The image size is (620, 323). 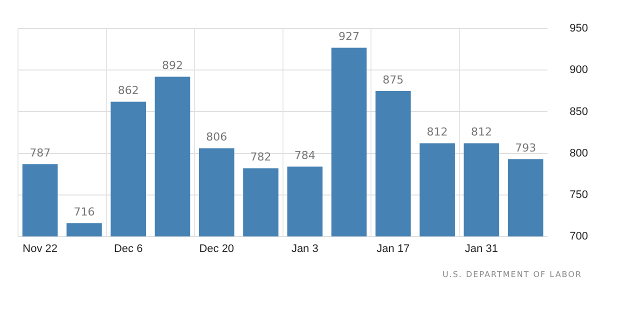 What do you see at coordinates (579, 194) in the screenshot?
I see `y-tick-label: 750` at bounding box center [579, 194].